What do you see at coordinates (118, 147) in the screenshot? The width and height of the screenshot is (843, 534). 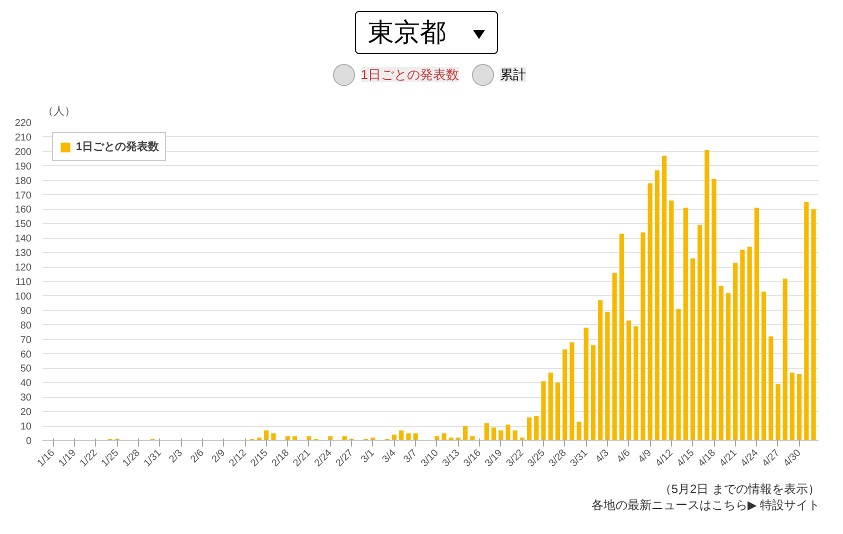 I see `legend-label: 1日ごとの発表数` at bounding box center [118, 147].